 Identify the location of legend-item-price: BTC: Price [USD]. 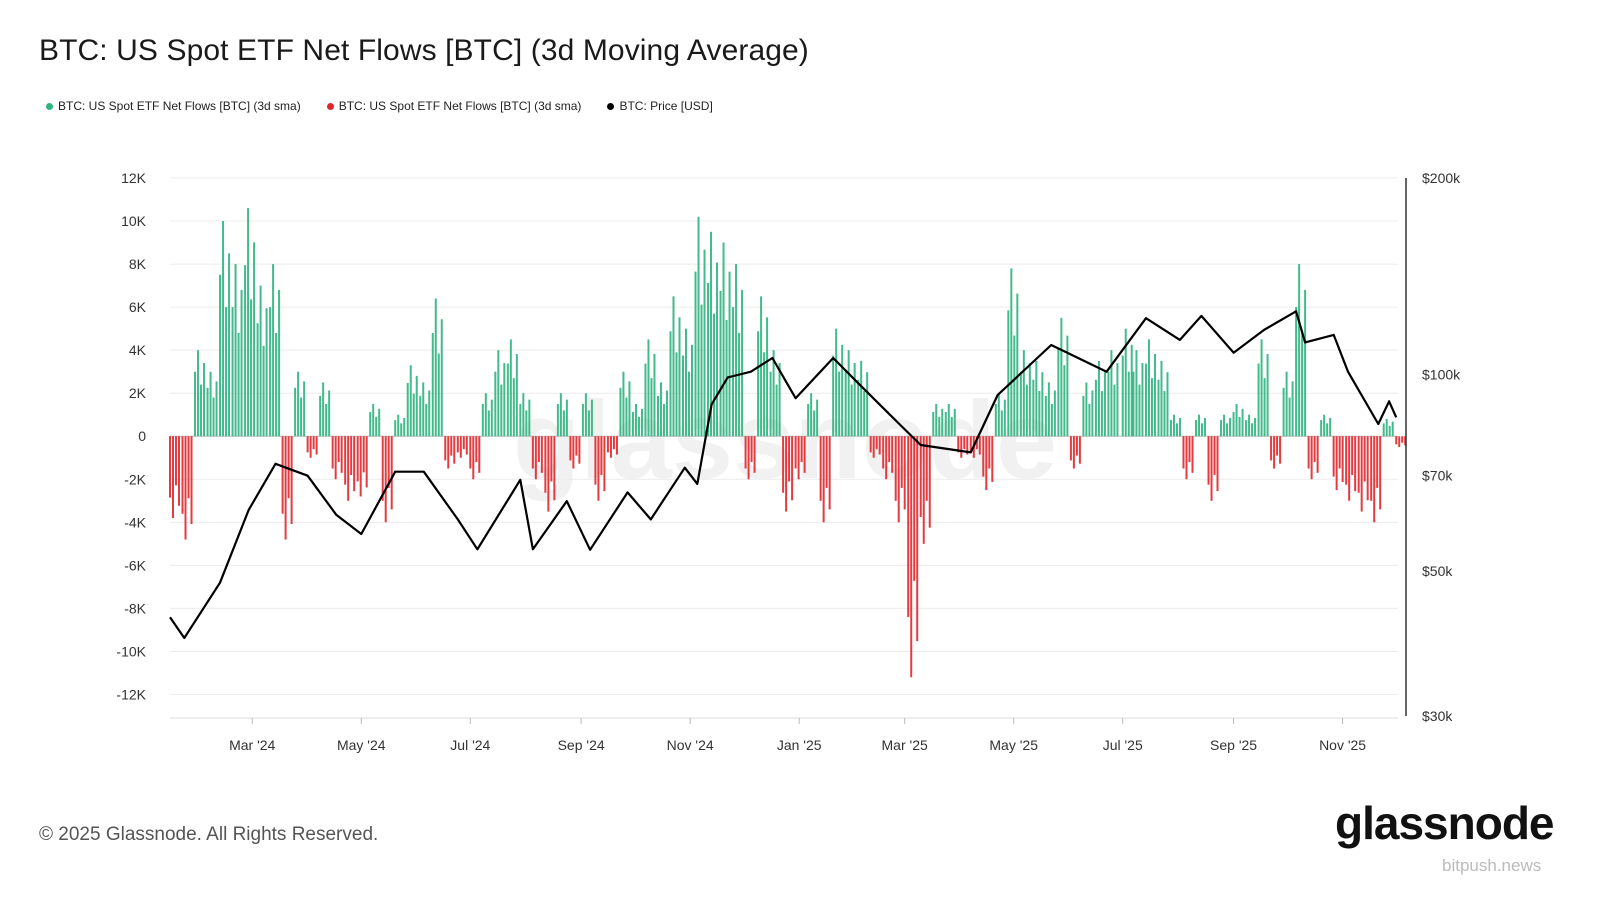
(660, 106).